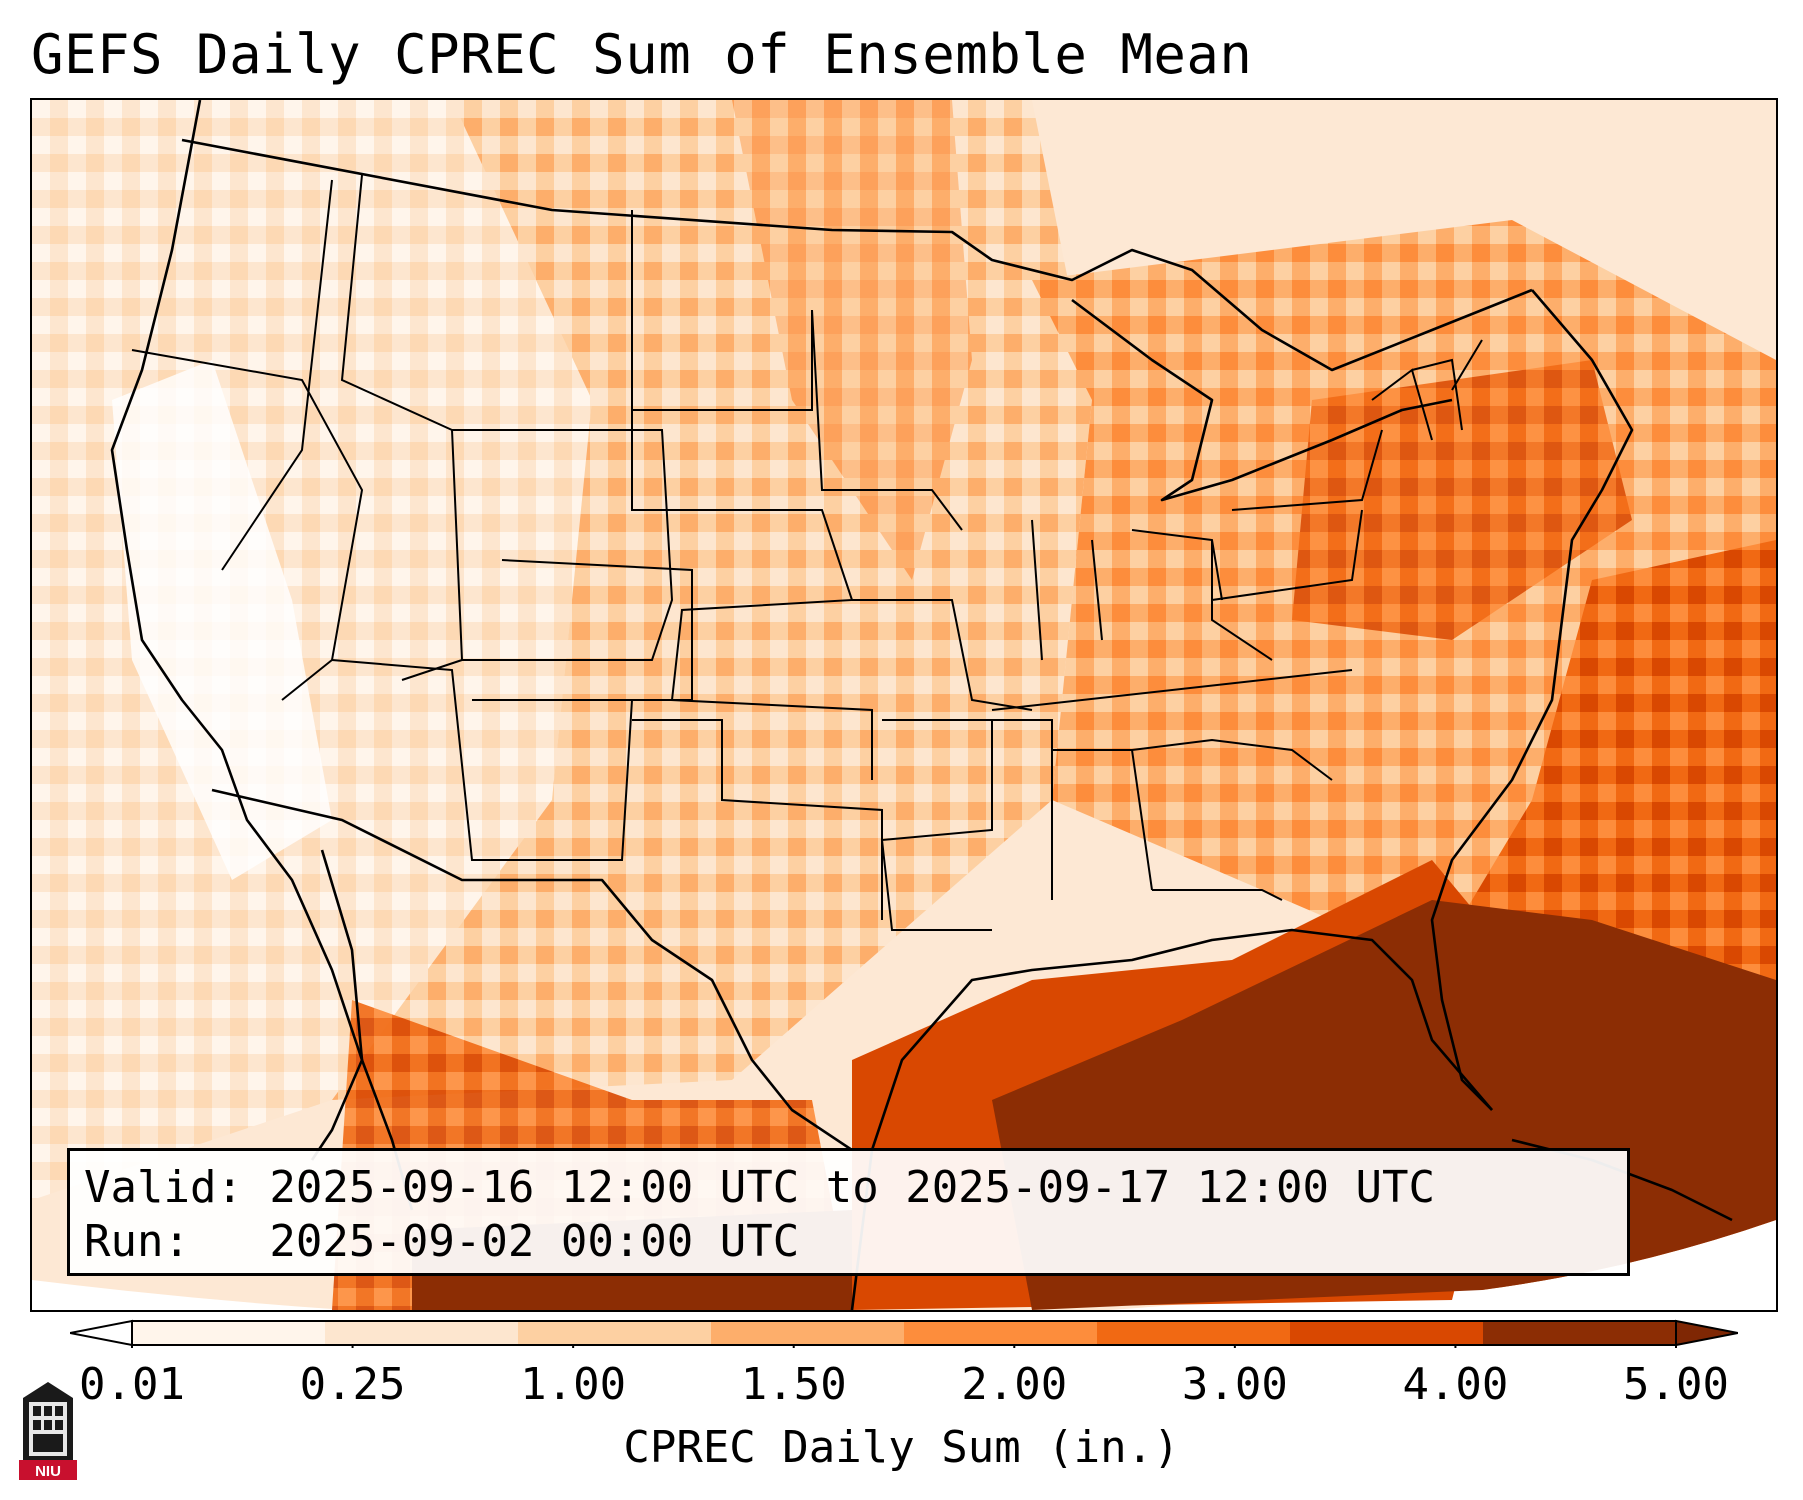 The width and height of the screenshot is (1803, 1500). Describe the element at coordinates (48, 1431) in the screenshot. I see `niu-logo: NIU` at that location.